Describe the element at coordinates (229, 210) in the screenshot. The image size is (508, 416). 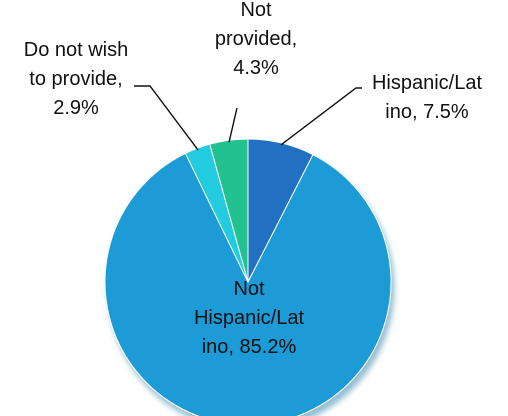
I see `pie-slice-not-provided` at that location.